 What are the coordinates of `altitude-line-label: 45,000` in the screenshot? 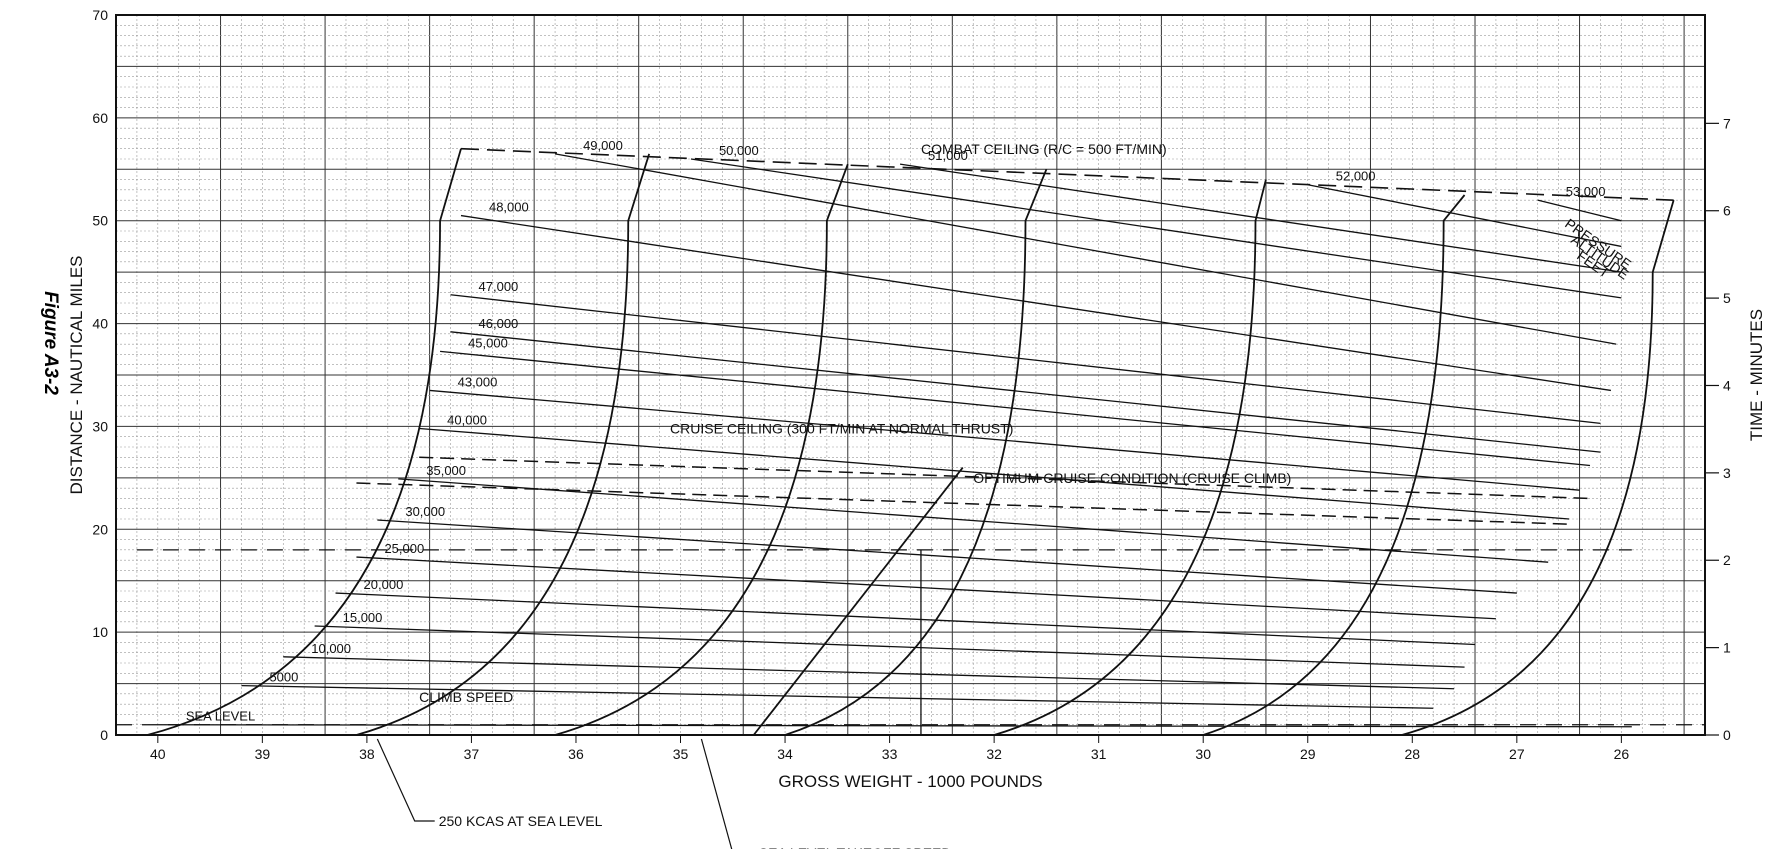 It's located at (488, 342).